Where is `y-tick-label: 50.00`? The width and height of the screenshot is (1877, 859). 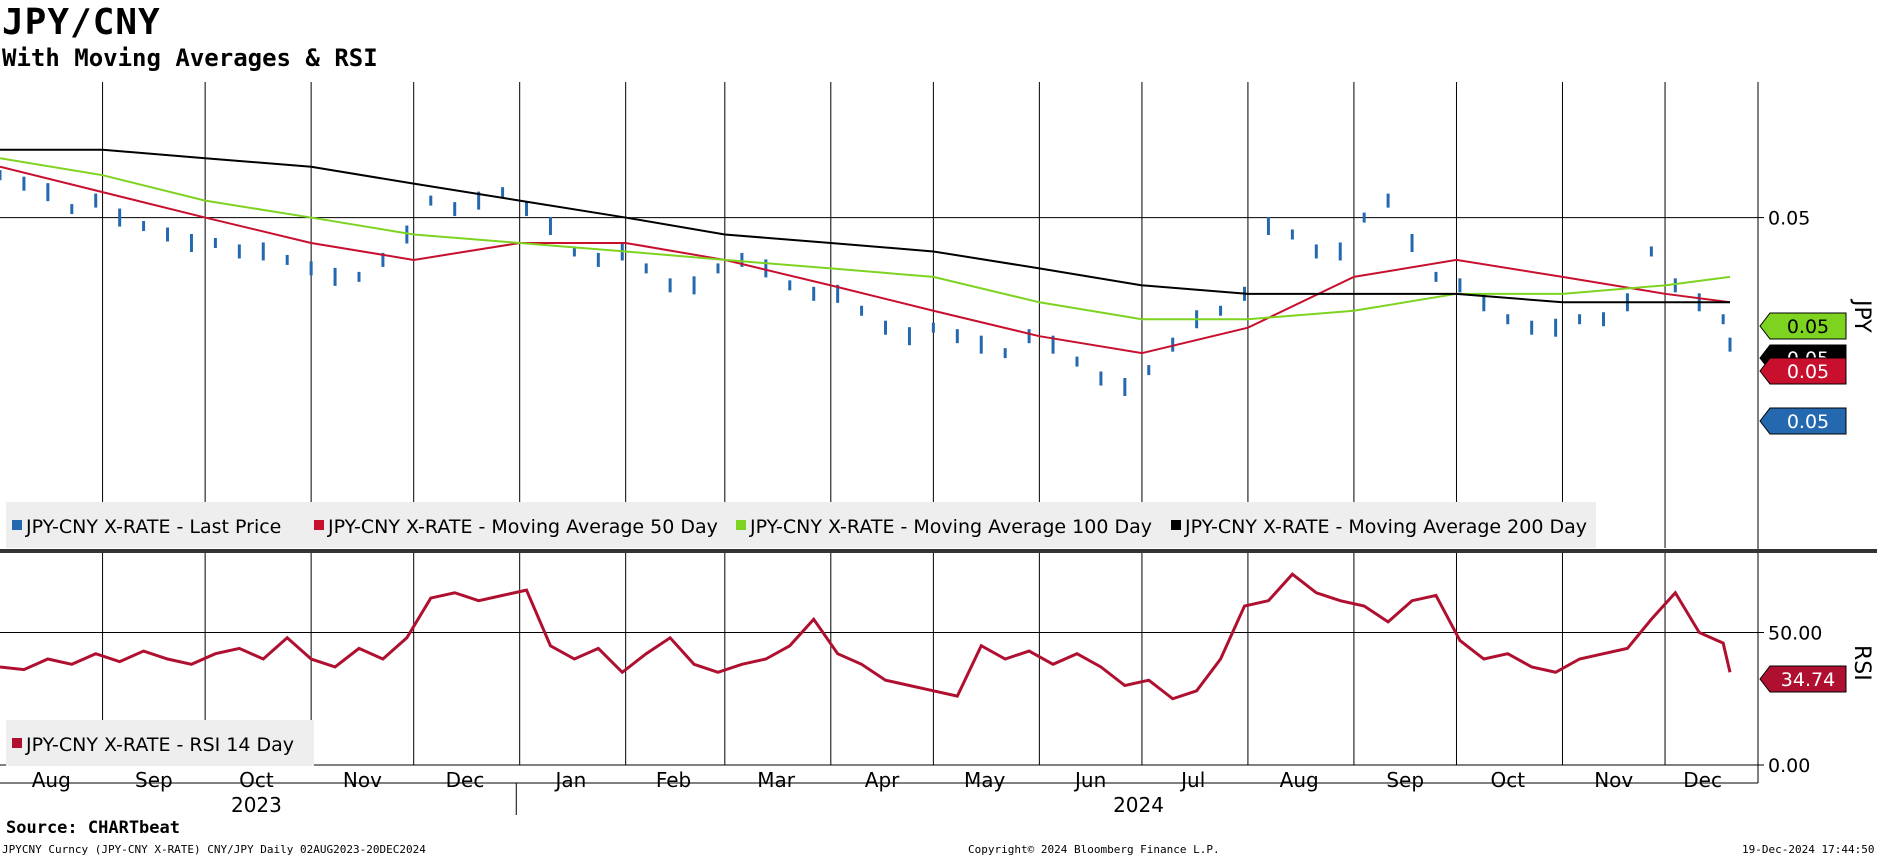
y-tick-label: 50.00 is located at coordinates (1795, 634).